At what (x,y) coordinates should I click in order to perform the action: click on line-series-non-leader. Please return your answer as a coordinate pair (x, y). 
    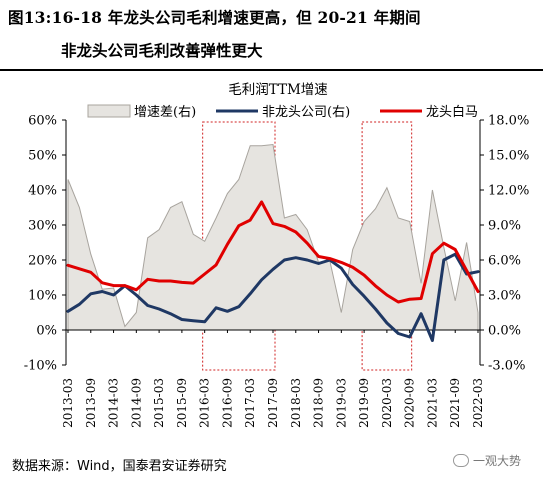
    Looking at the image, I should click on (273, 297).